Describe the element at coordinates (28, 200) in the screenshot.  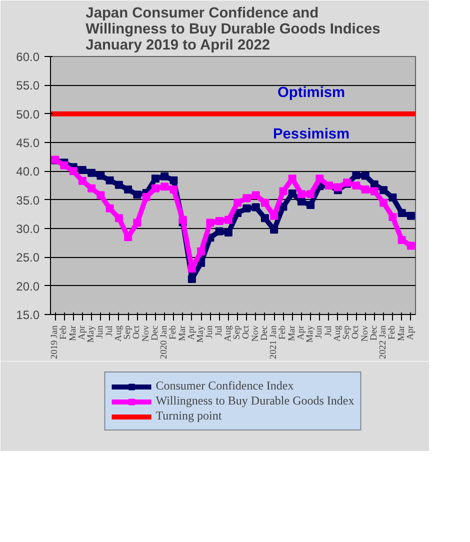
I see `y-tick-label: 35.0` at that location.